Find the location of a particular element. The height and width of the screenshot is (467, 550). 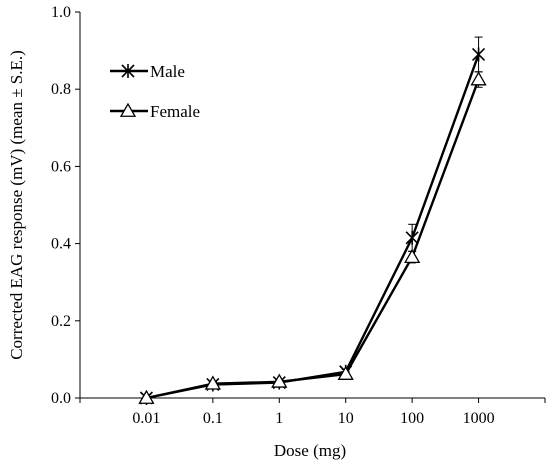

y-tick-label: 0.4 is located at coordinates (61, 244).